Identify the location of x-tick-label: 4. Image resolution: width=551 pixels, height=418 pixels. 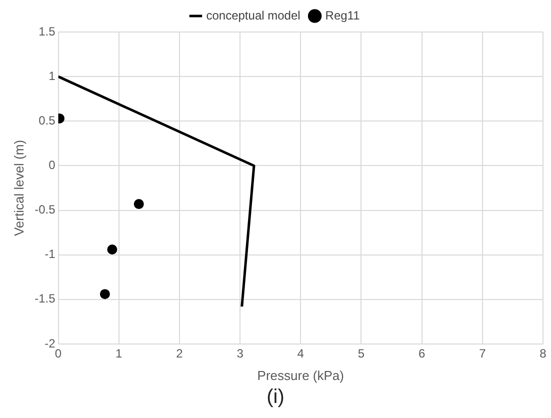
(300, 353).